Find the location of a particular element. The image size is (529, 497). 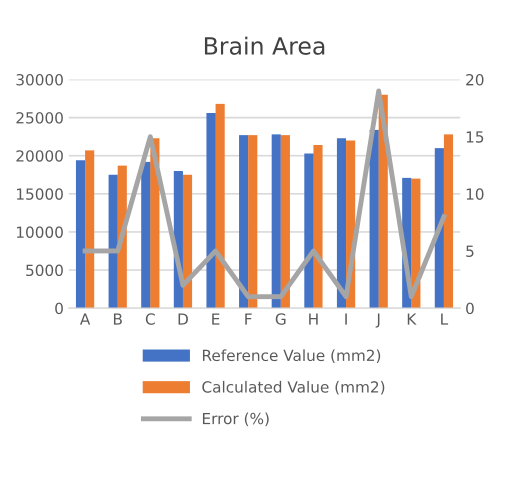

x-tick-label: B is located at coordinates (118, 319).